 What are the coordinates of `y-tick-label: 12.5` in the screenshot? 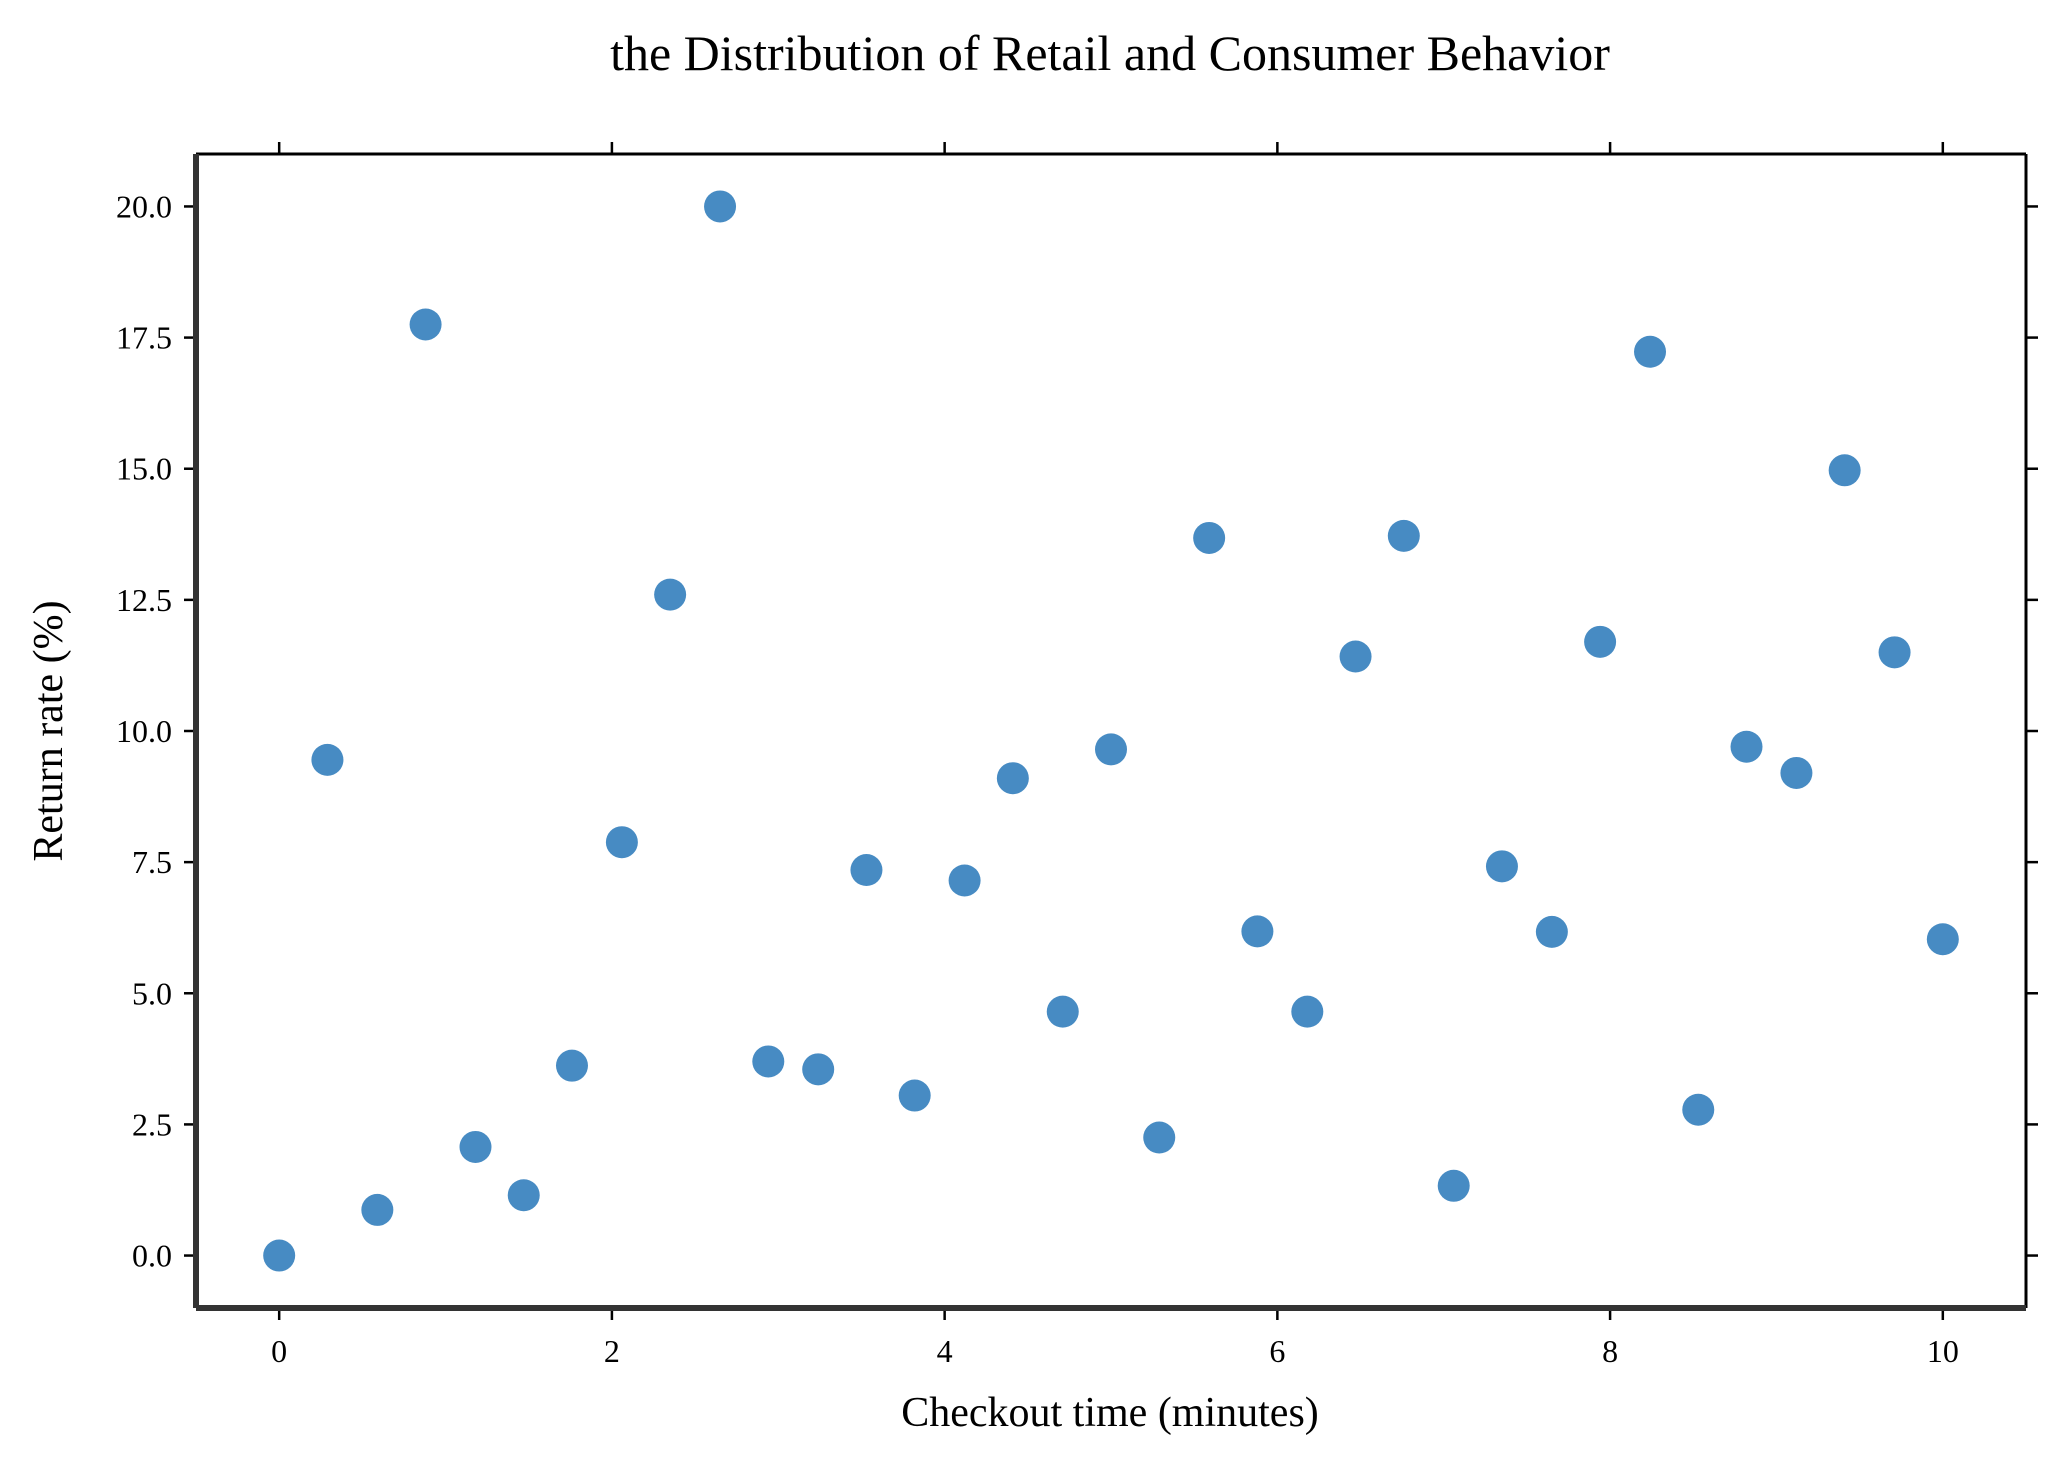 It's located at (144, 600).